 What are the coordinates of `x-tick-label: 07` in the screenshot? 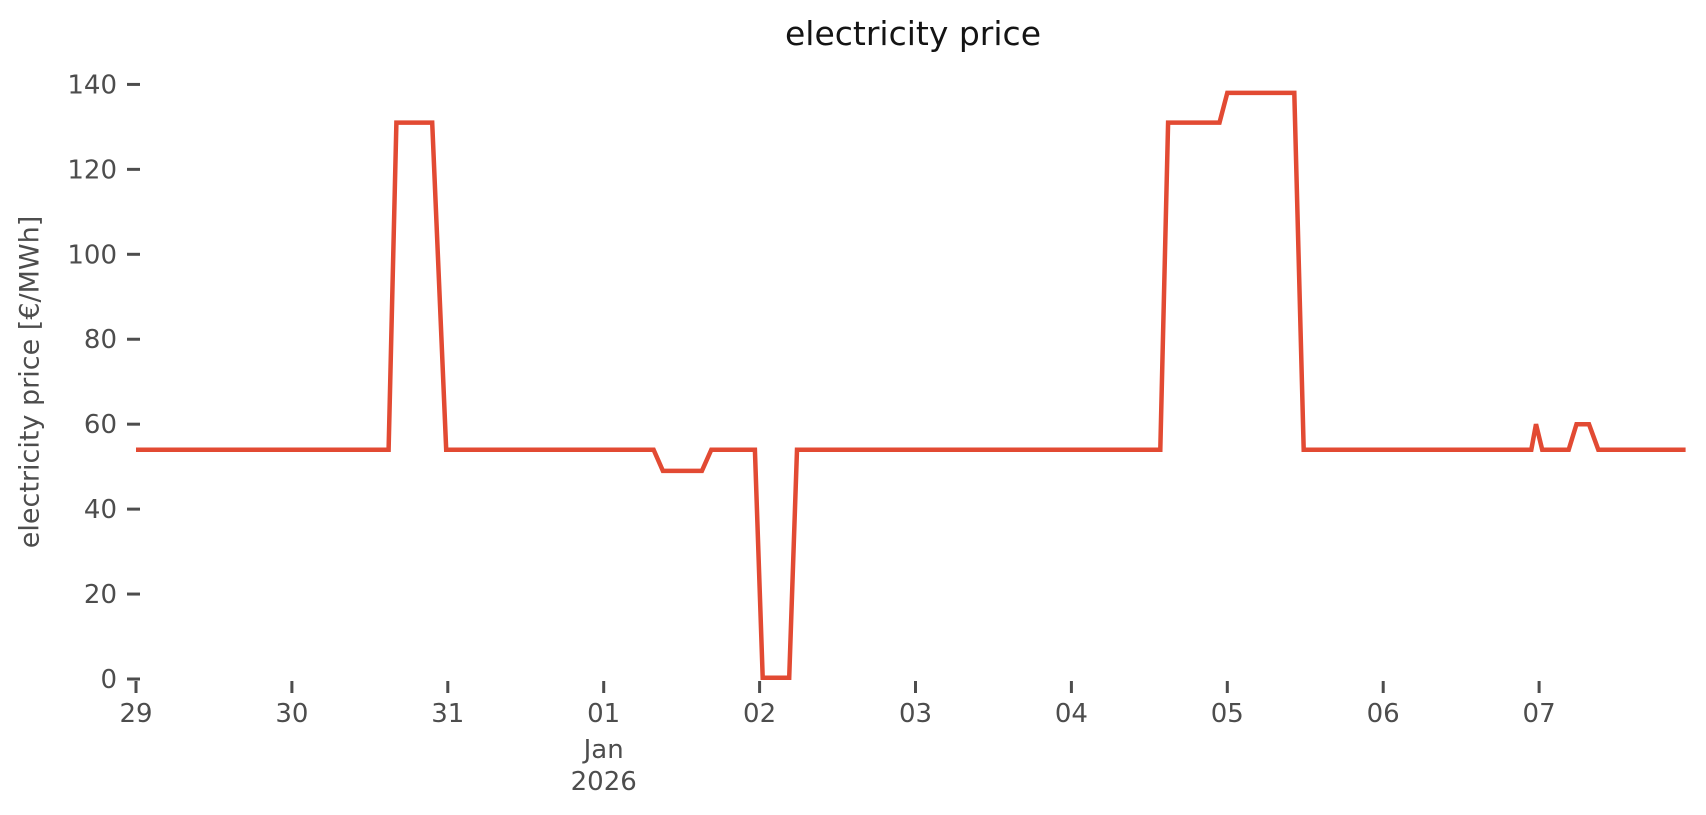 It's located at (1539, 714).